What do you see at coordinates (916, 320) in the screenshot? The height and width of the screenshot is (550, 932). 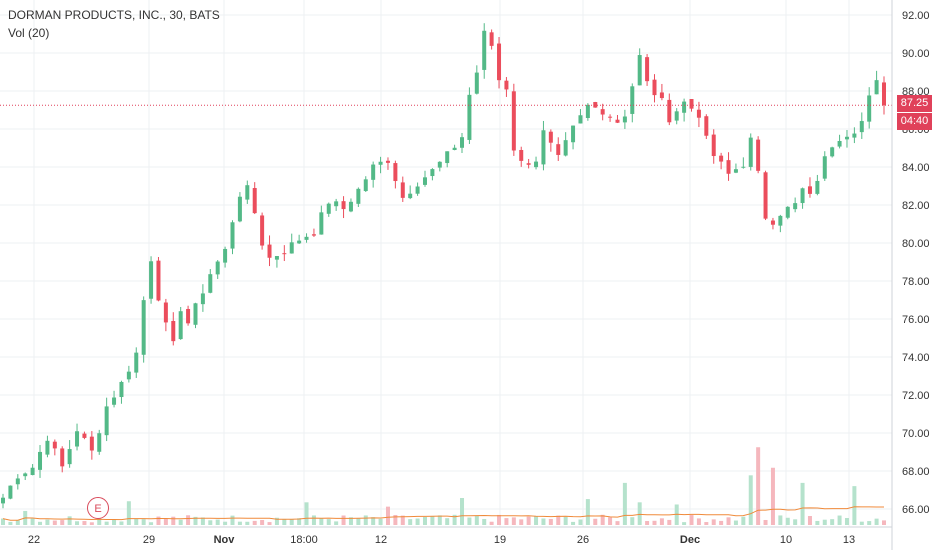 I see `y-tick-label: 76.00` at bounding box center [916, 320].